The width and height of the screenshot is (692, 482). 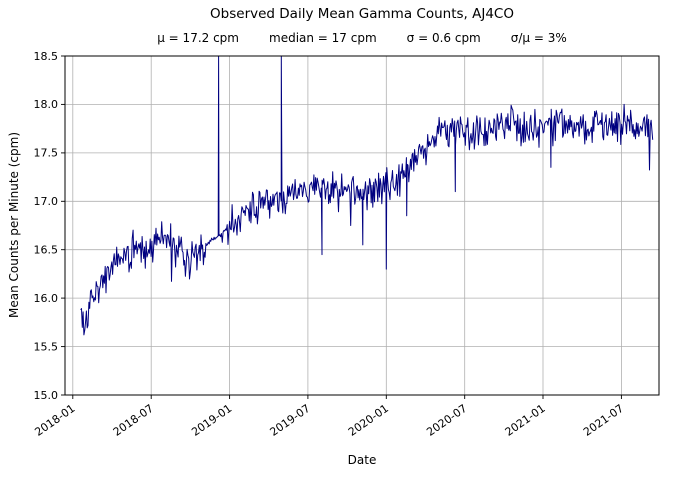 What do you see at coordinates (525, 420) in the screenshot?
I see `x-tick-label: 2021-01` at bounding box center [525, 420].